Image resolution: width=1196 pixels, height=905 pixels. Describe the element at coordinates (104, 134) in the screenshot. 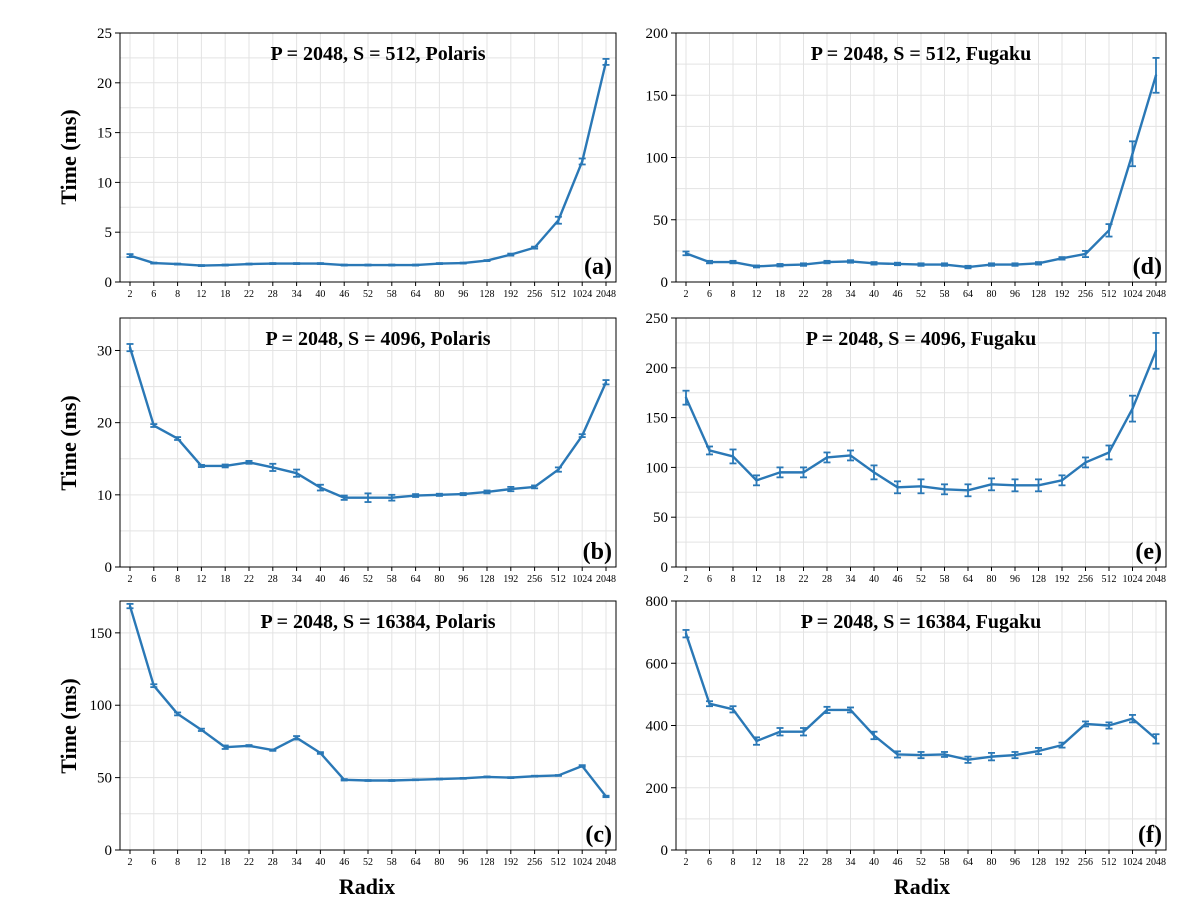

I see `y-tick-label: 15` at that location.